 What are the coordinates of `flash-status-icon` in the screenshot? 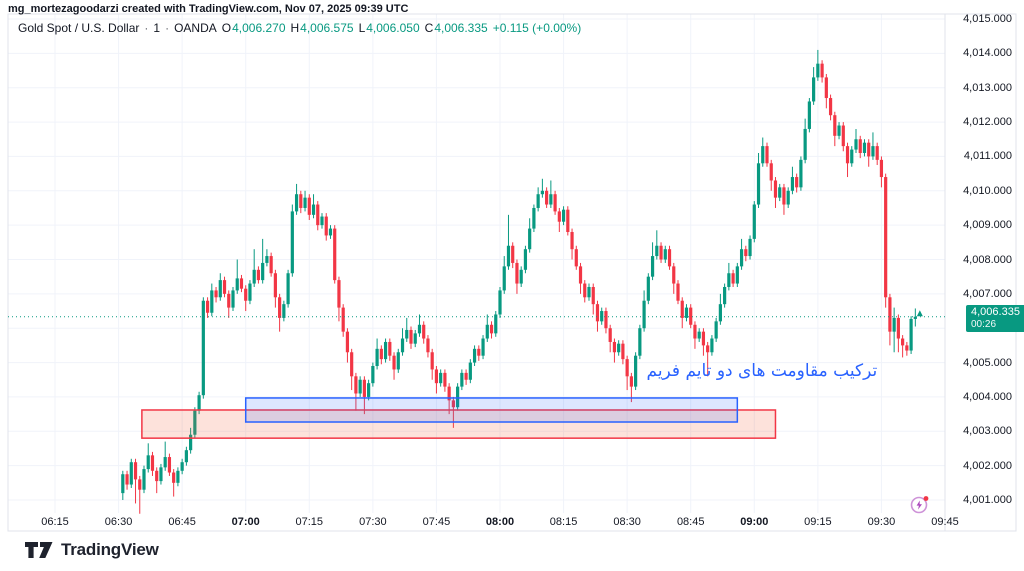 It's located at (920, 505).